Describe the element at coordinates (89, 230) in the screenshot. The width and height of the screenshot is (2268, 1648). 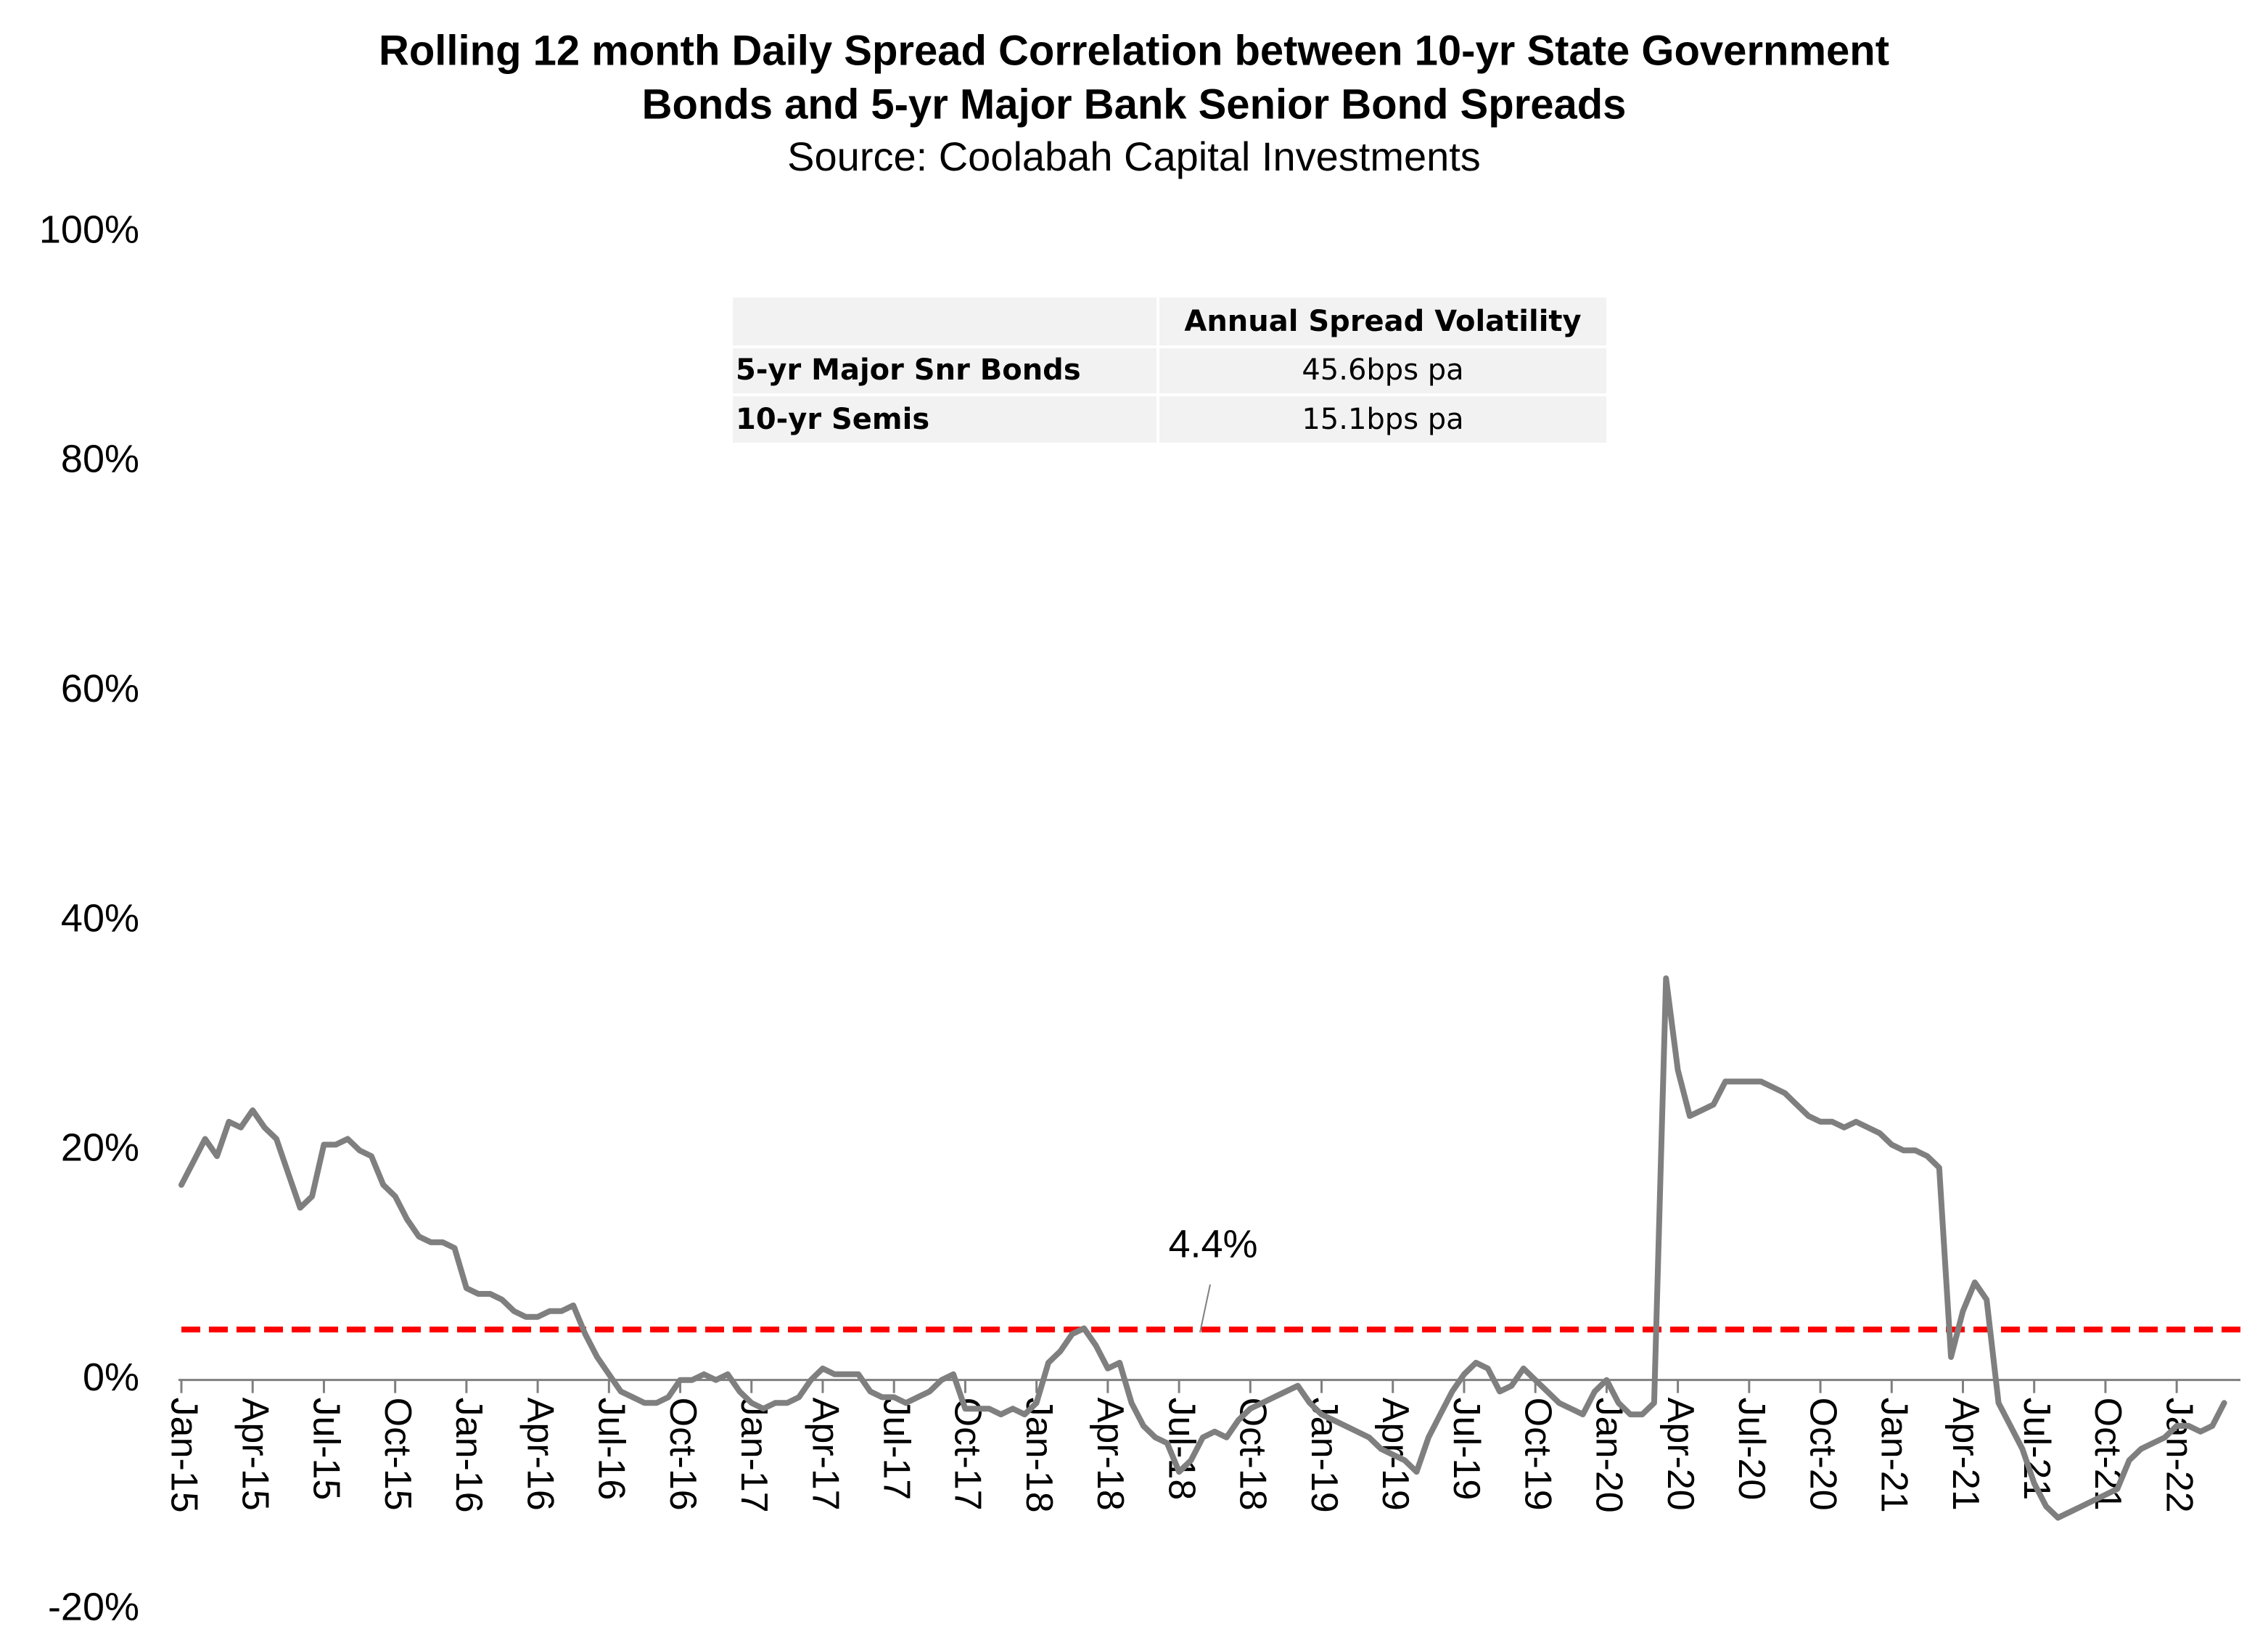
I see `y-tick-label: 100%` at that location.